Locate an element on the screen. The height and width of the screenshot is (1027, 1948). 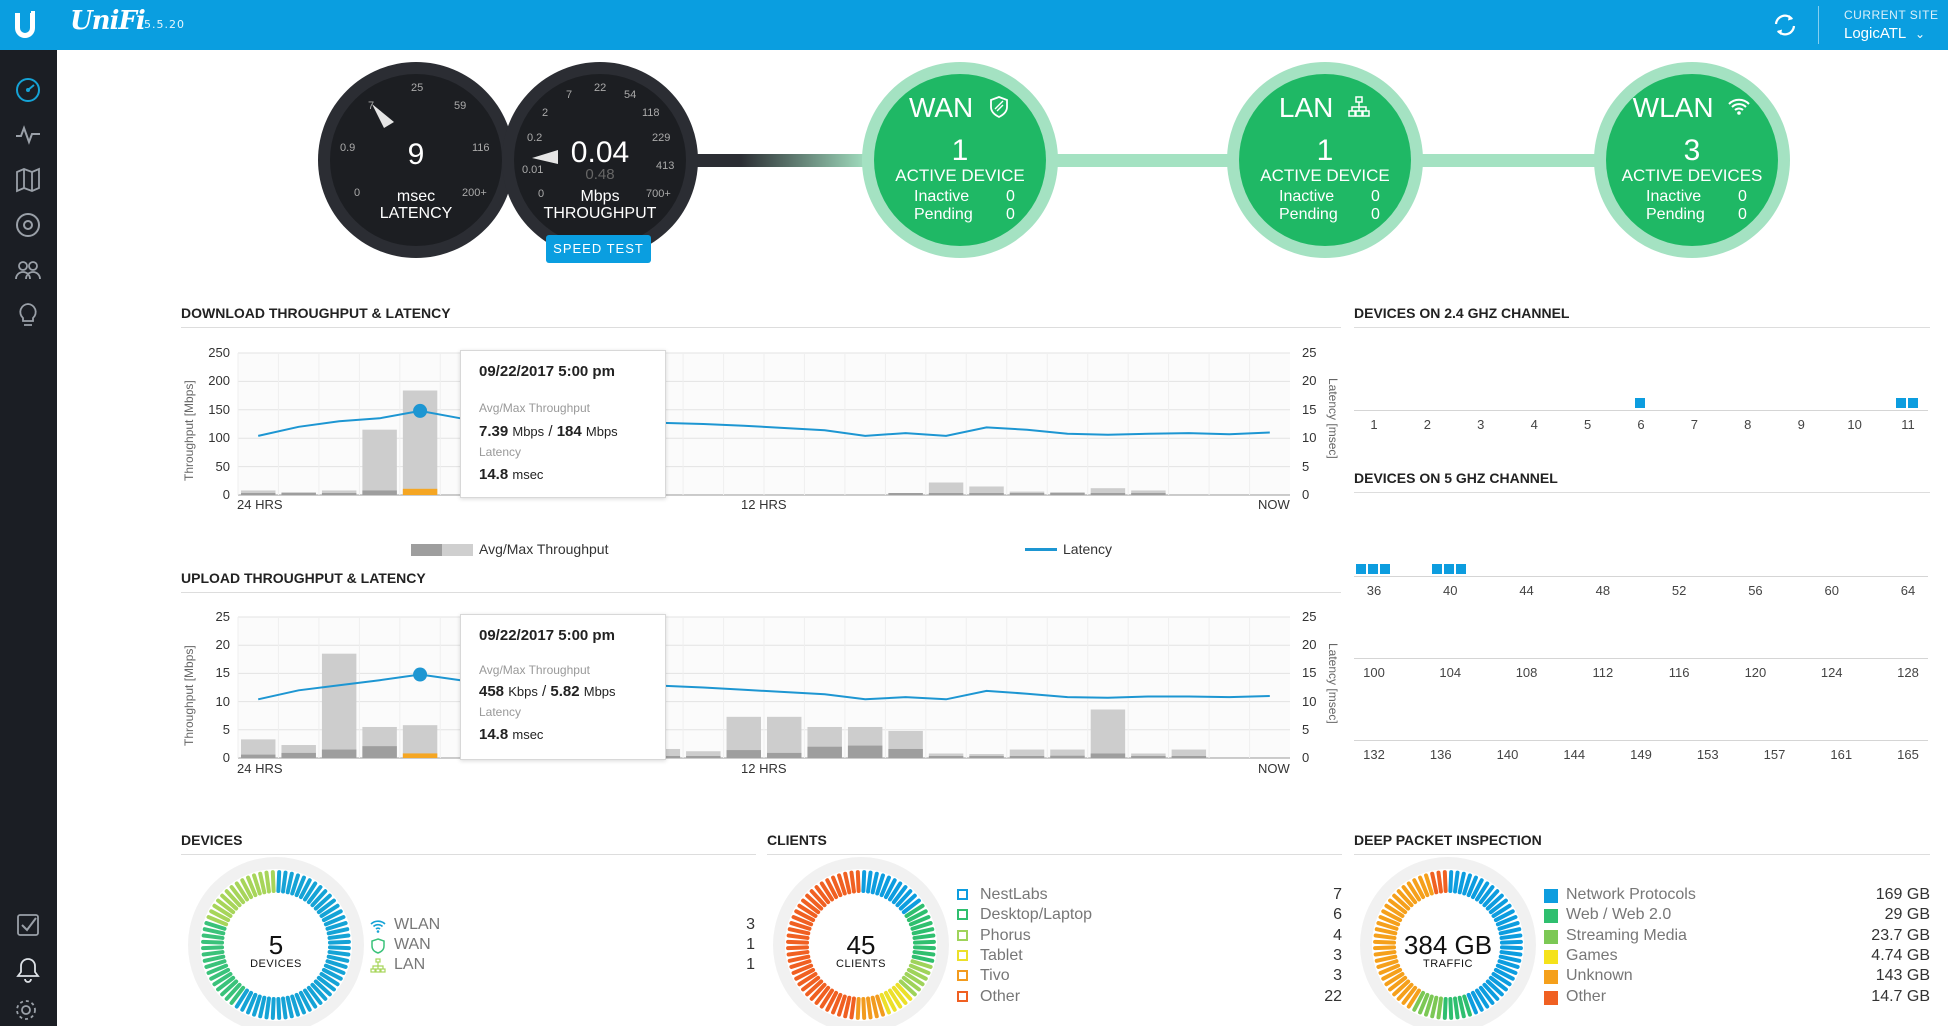
speed-test-button: SPEED TEST is located at coordinates (598, 249).